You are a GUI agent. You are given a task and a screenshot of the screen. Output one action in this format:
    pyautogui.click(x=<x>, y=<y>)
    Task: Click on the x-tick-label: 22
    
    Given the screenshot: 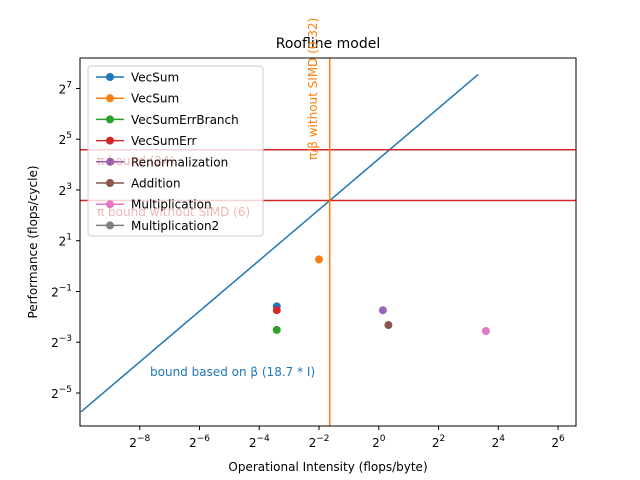 What is the action you would take?
    pyautogui.click(x=438, y=442)
    